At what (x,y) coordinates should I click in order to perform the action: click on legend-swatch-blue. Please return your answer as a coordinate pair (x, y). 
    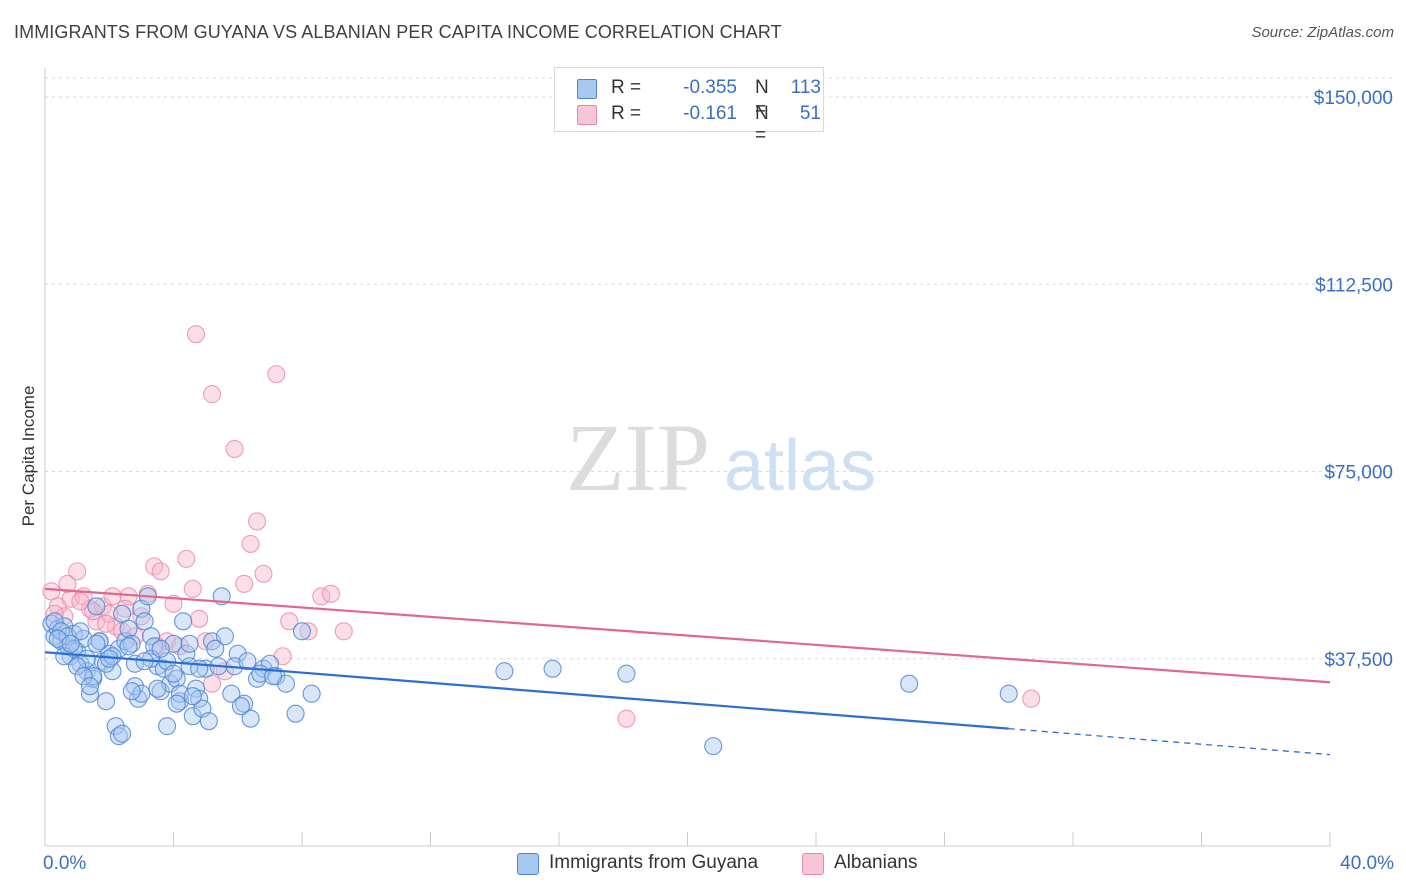
    Looking at the image, I should click on (528, 864).